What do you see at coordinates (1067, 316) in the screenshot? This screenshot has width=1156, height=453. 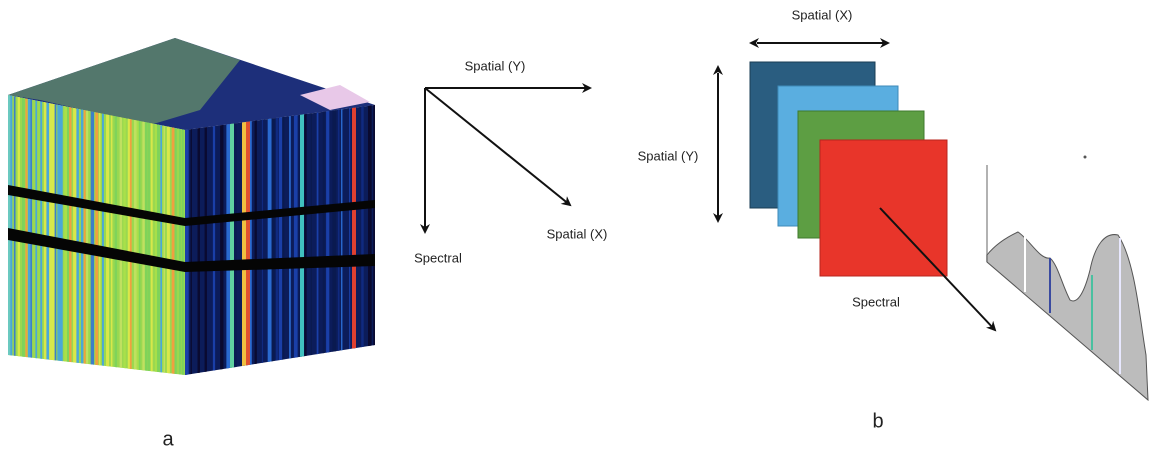 I see `spectrum-area` at bounding box center [1067, 316].